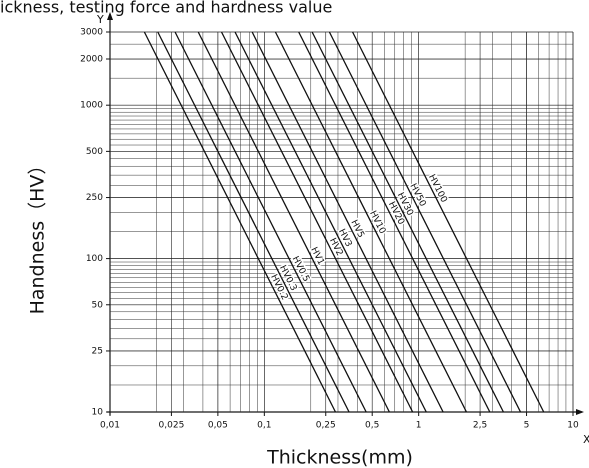 This screenshot has width=589, height=468. Describe the element at coordinates (91, 106) in the screenshot. I see `y-tick-label: 1000` at that location.